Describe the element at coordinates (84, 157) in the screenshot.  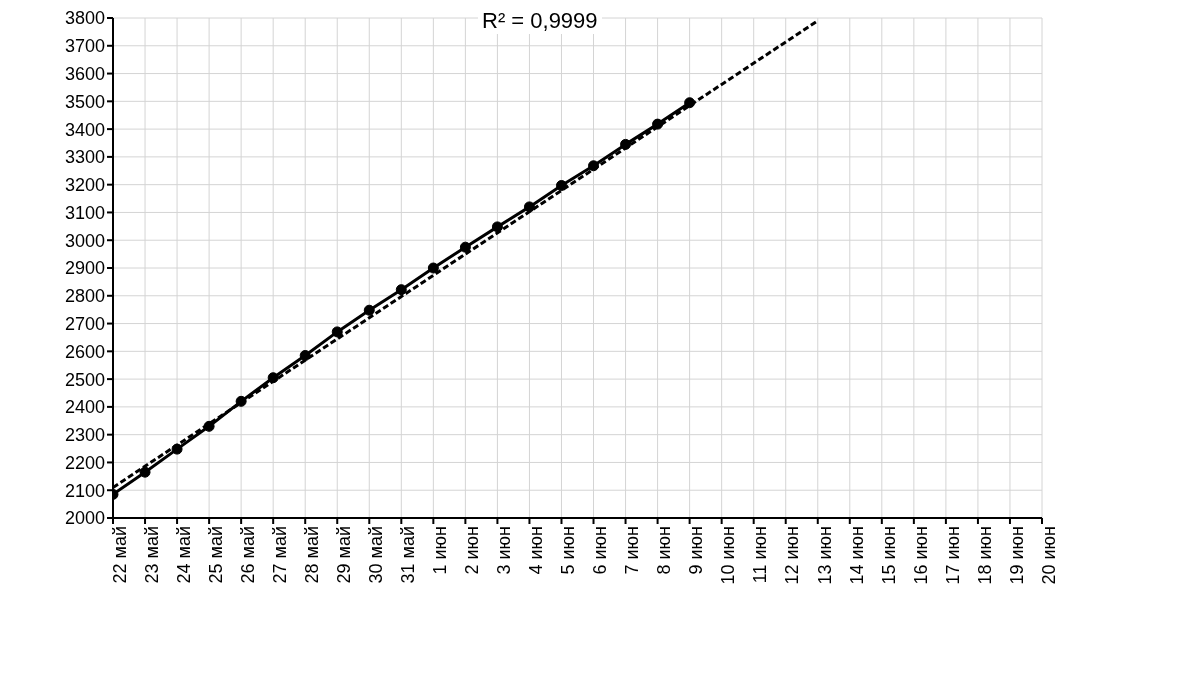
I see `y-tick-label: 3300` at that location.